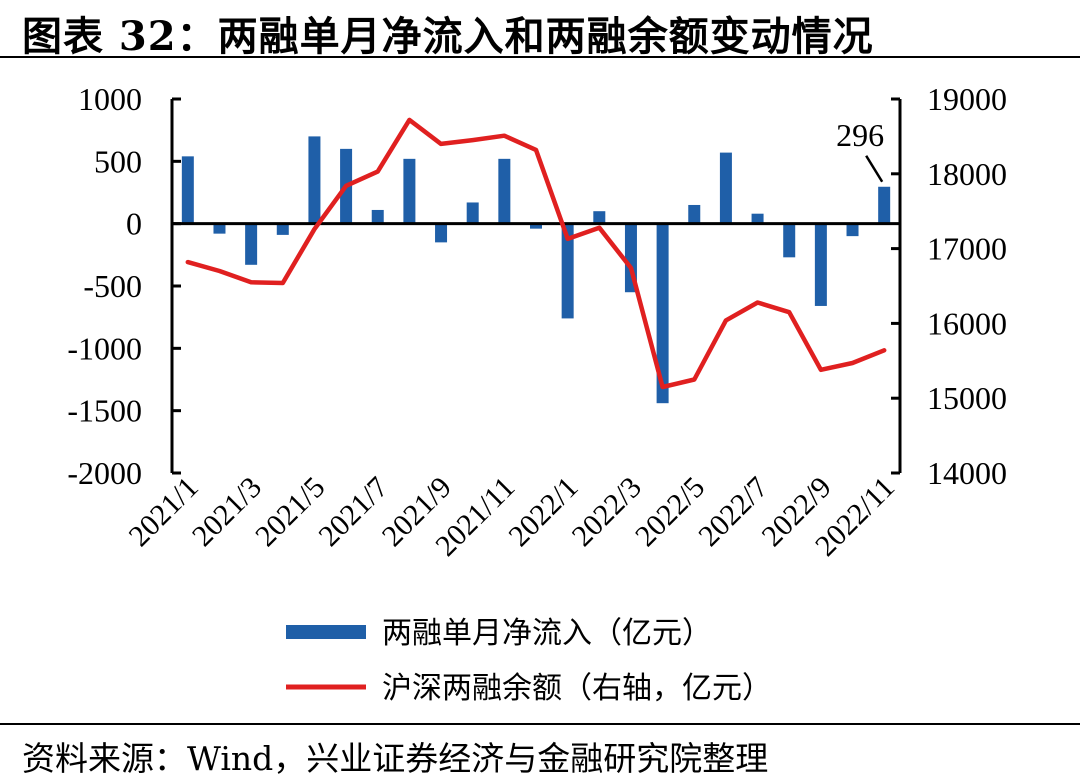  I want to click on bar-2022/6, so click(725, 188).